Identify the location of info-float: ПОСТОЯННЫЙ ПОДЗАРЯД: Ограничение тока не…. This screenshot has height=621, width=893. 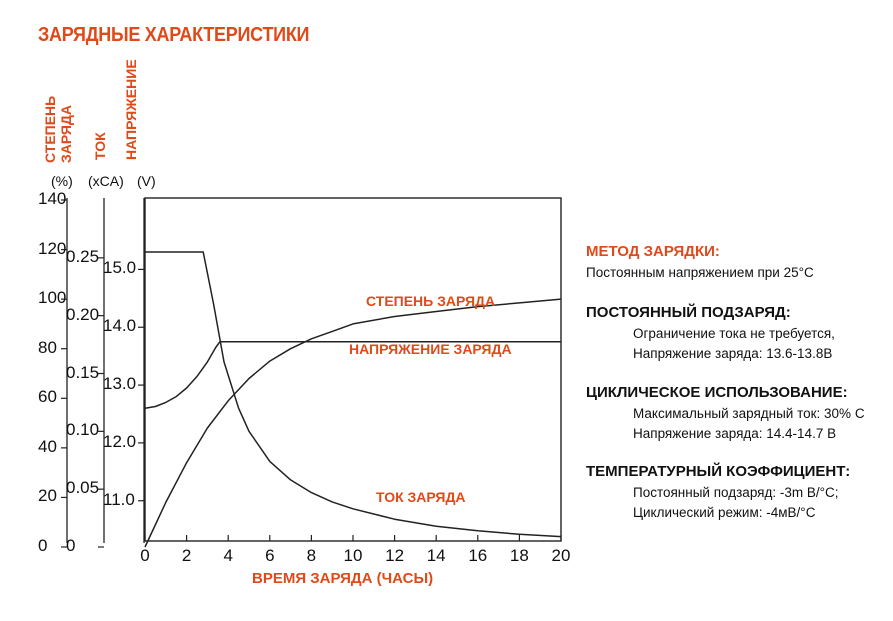
(710, 335).